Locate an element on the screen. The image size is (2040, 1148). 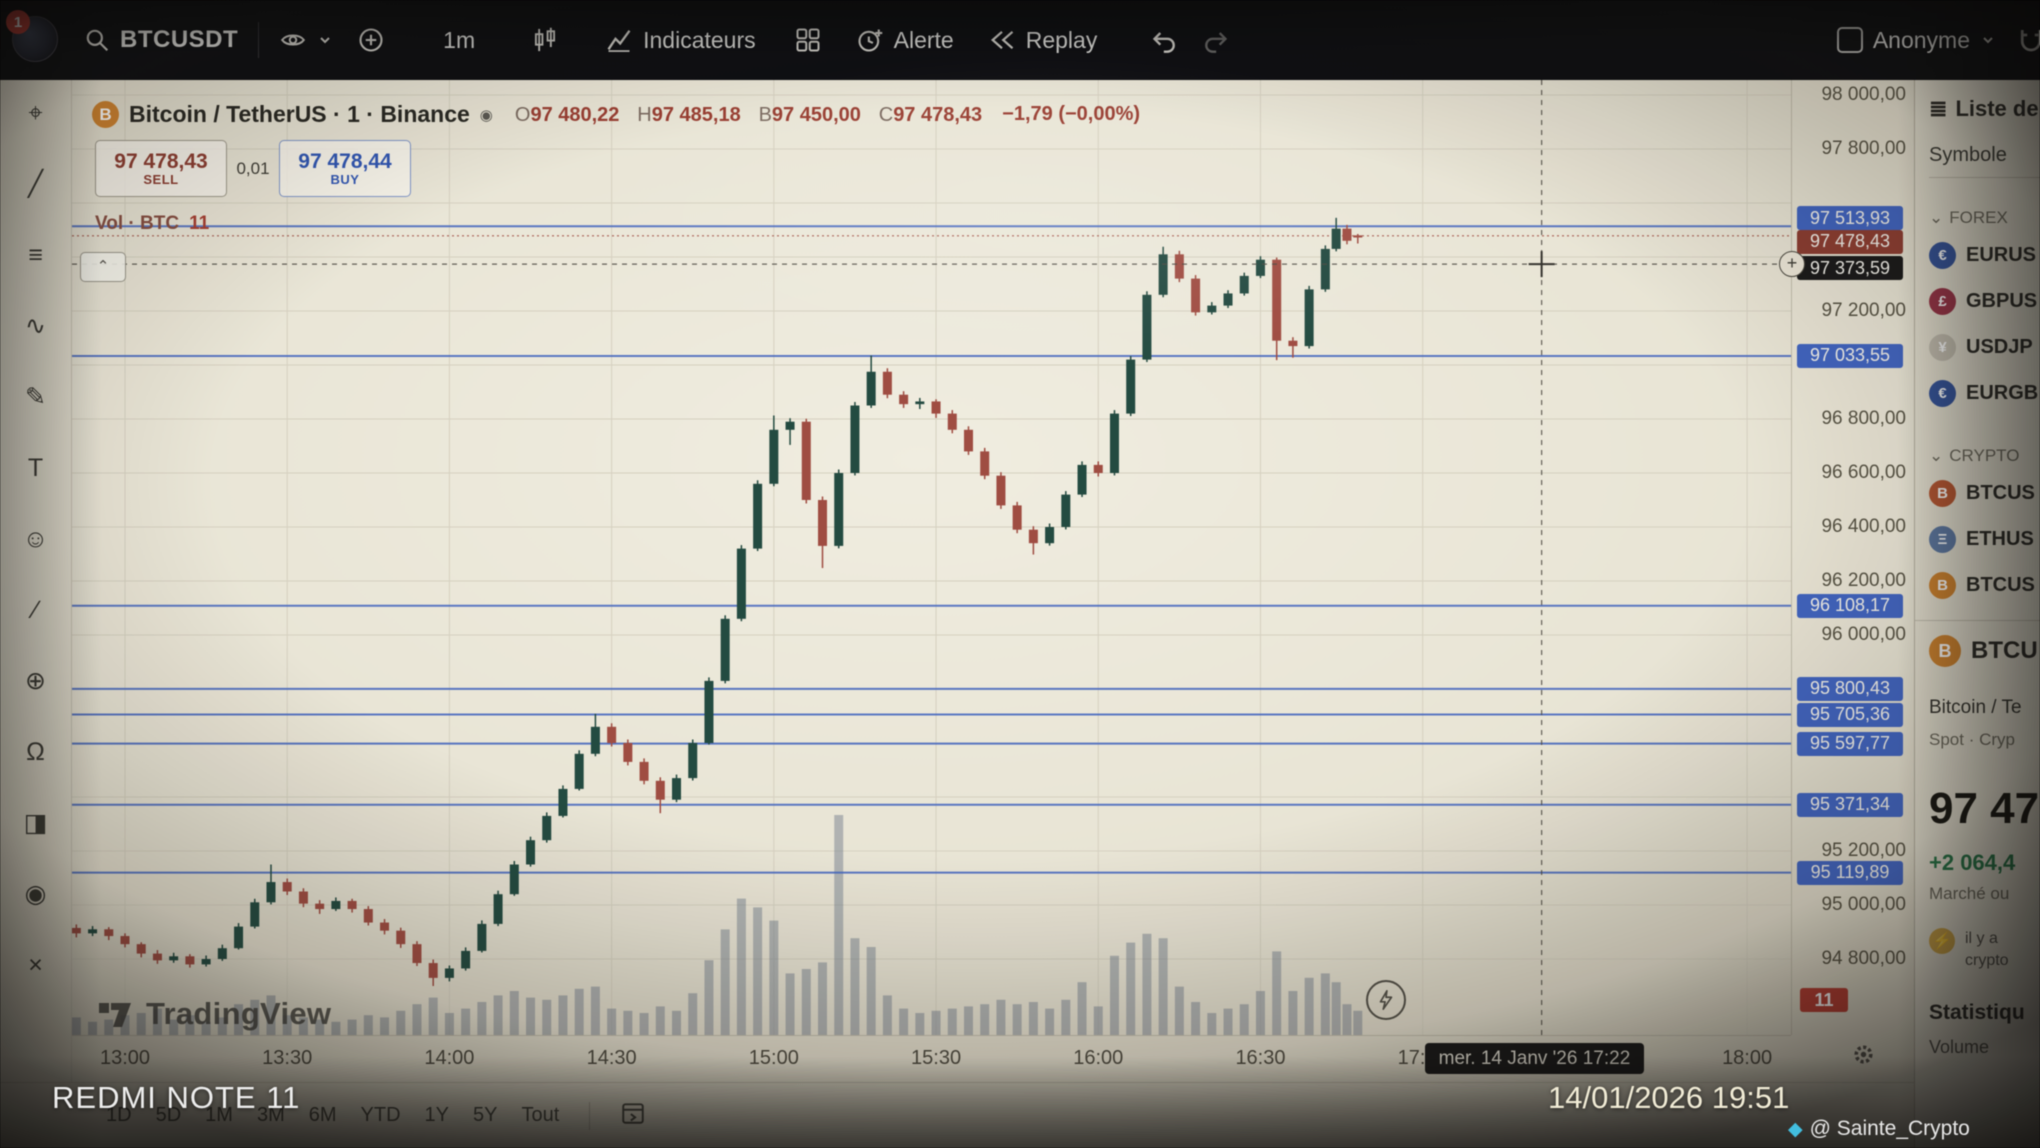
alert-button: Alerte is located at coordinates (905, 40).